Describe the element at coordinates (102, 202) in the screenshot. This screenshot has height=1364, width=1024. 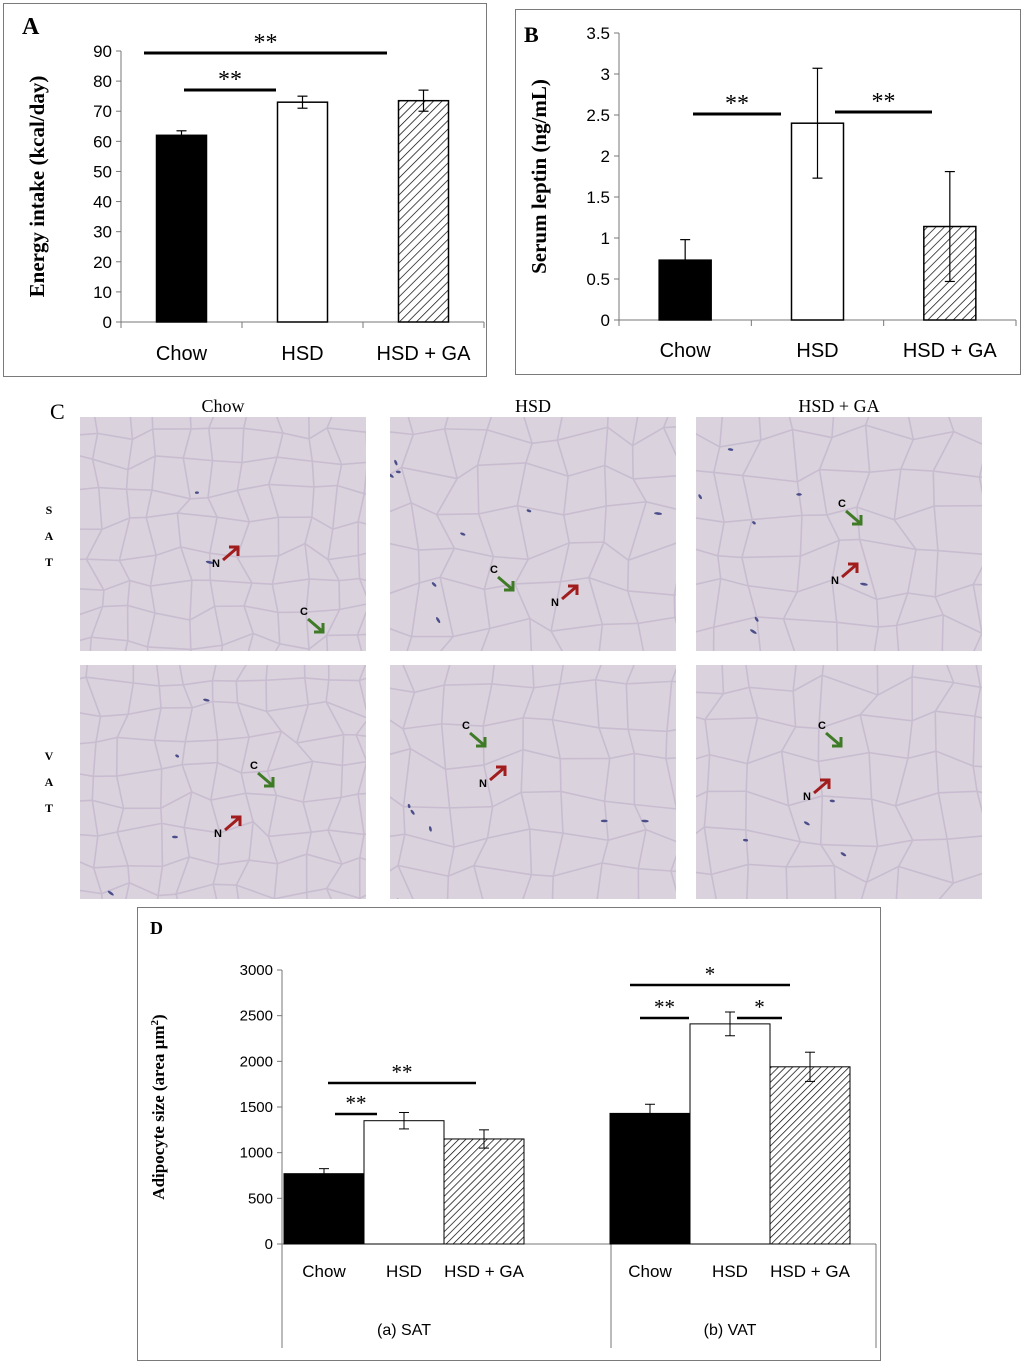
I see `y-tick-label: 40` at that location.